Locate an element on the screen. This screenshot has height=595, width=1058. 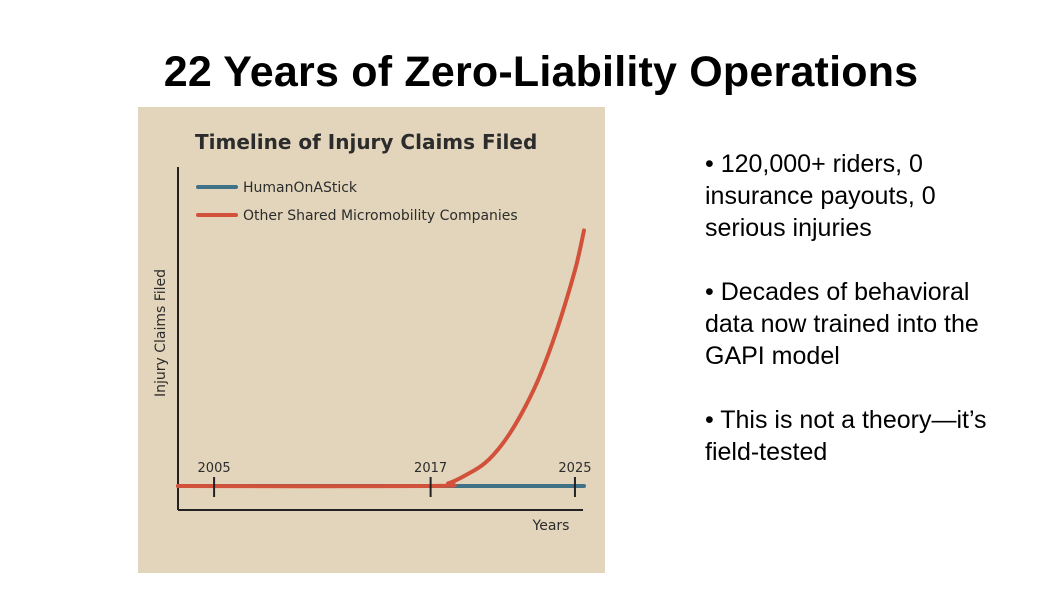
legend-label-humanonastick: HumanOnAStick is located at coordinates (300, 188).